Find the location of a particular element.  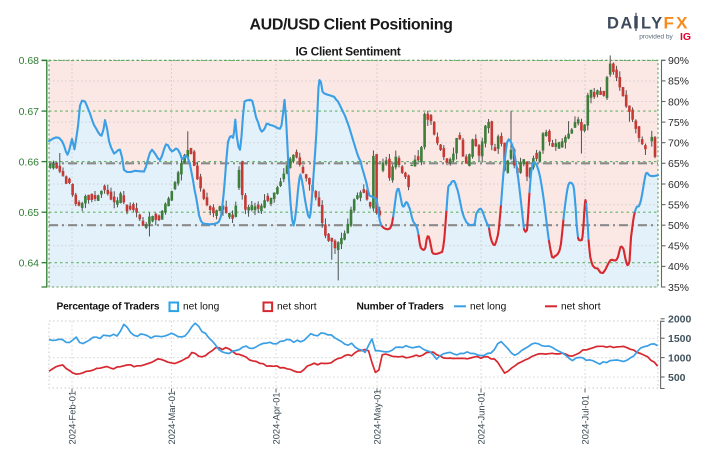

svg-text: 2024-Mar-01 is located at coordinates (171, 418).